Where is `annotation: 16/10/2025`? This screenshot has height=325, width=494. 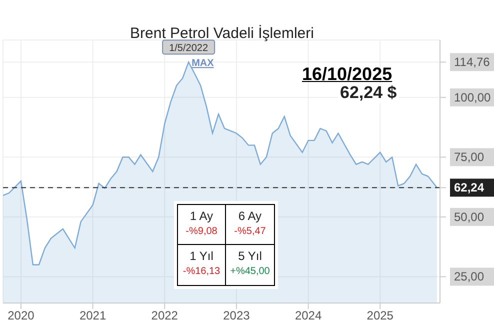 annotation: 16/10/2025 is located at coordinates (347, 74).